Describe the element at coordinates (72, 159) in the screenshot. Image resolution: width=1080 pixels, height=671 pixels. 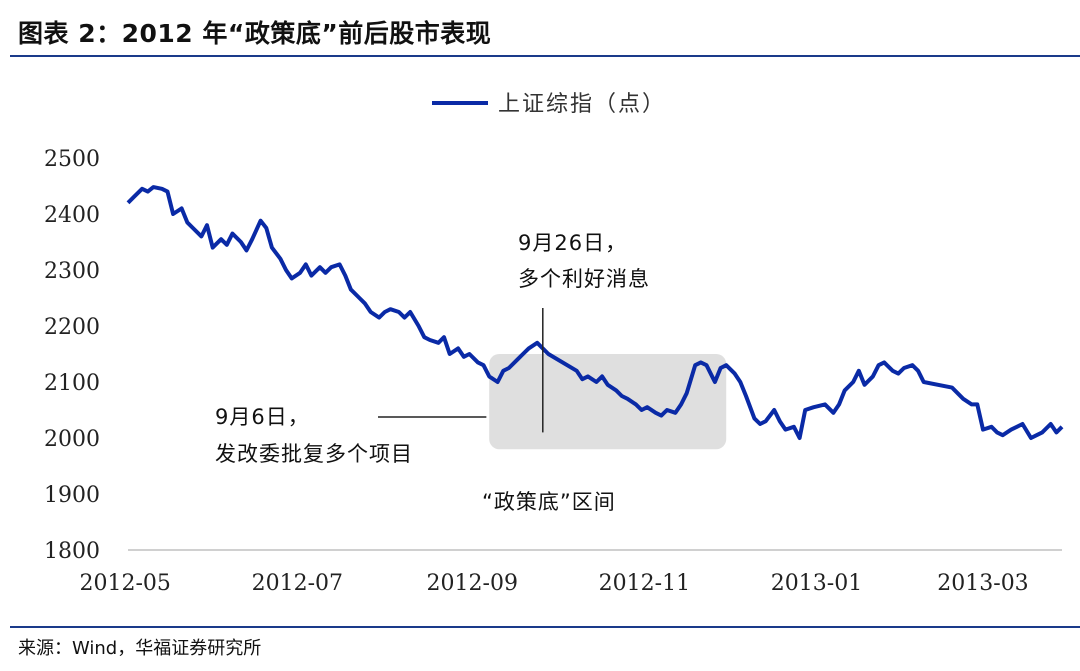
I see `y-tick-label: 2500` at that location.